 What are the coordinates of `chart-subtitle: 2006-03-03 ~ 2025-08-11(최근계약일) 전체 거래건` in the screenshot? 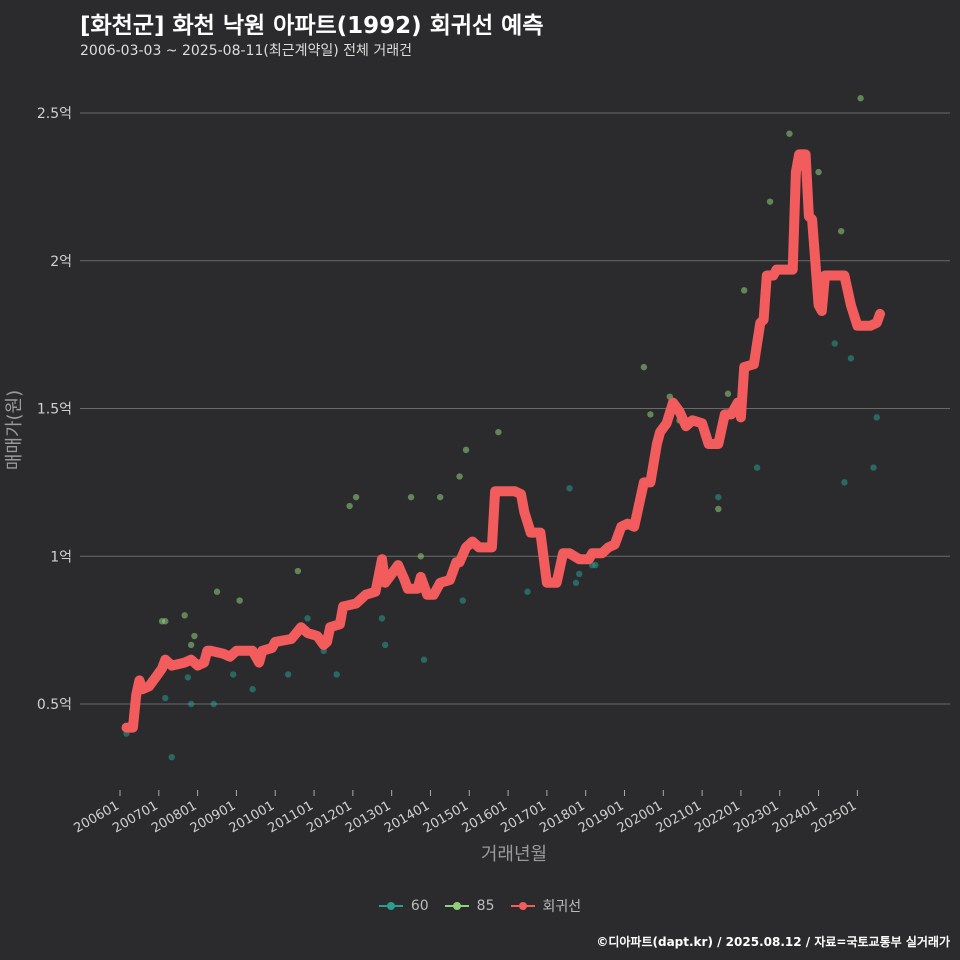 It's located at (246, 51).